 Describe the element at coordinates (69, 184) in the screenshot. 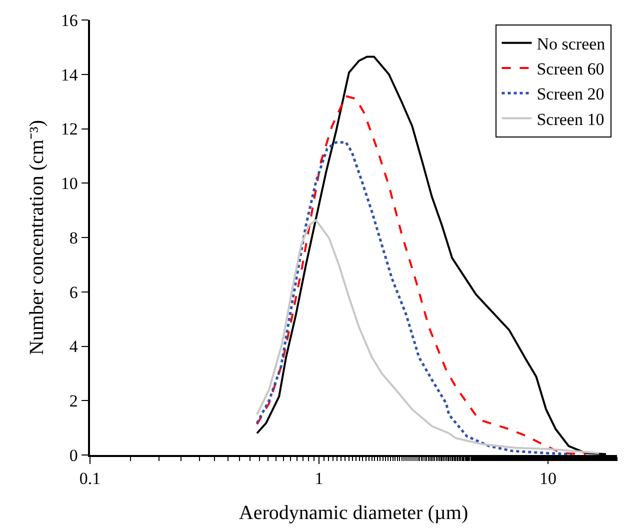

I see `y-tick-label: 10` at that location.